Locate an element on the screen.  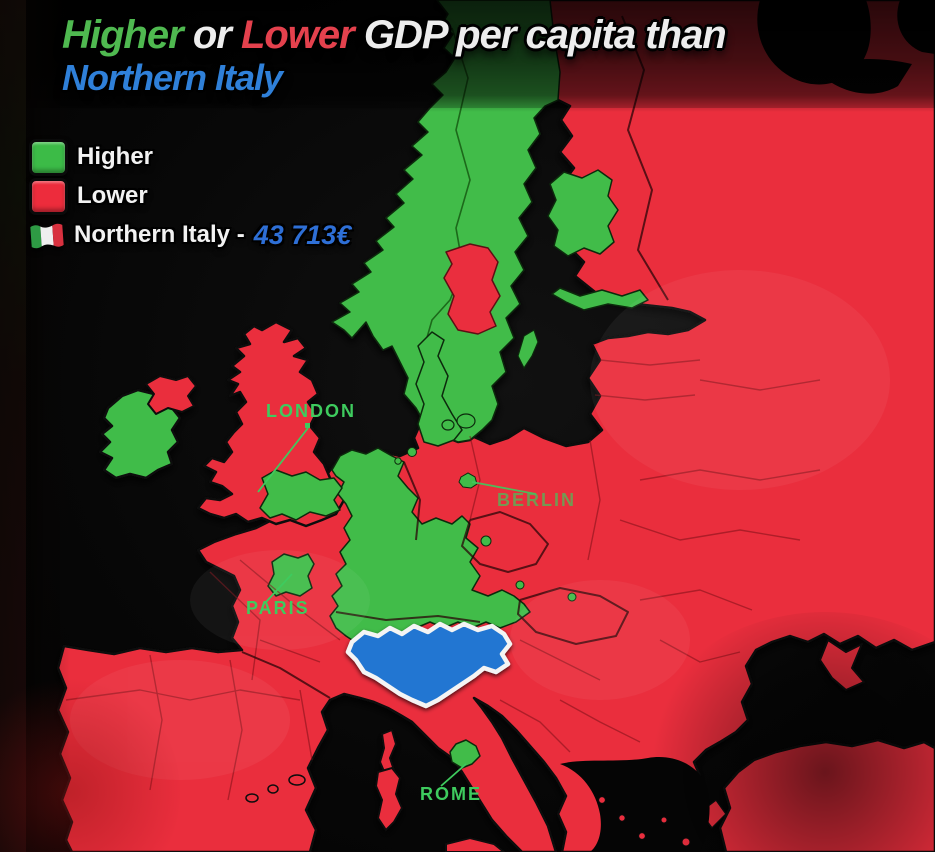
region-denmark is located at coordinates (439, 389).